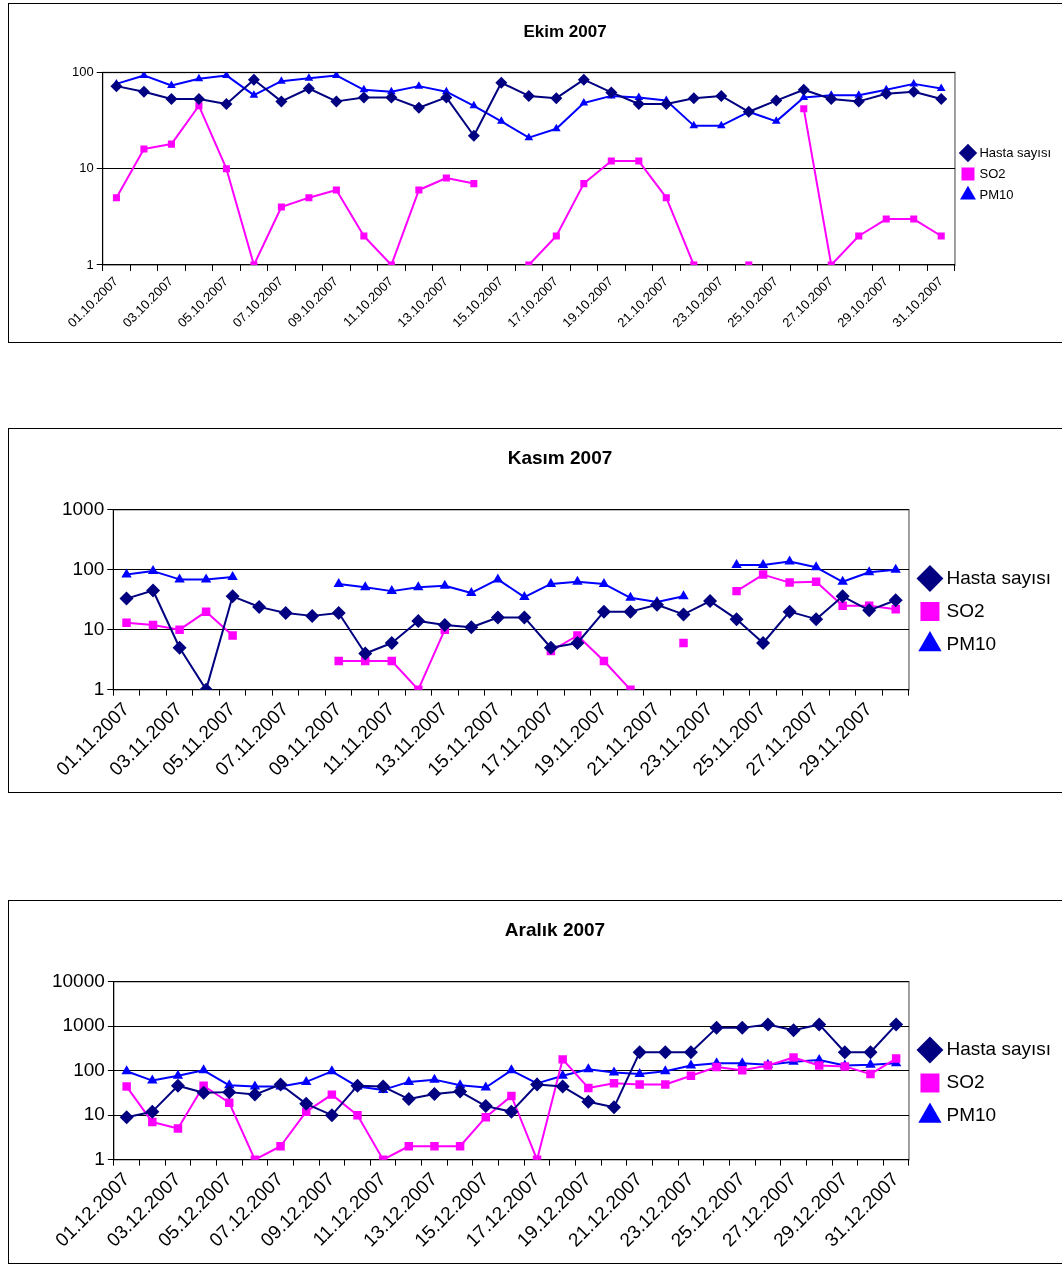 This screenshot has width=1062, height=1264. Describe the element at coordinates (1015, 152) in the screenshot. I see `legend-label: Hasta sayısı` at that location.